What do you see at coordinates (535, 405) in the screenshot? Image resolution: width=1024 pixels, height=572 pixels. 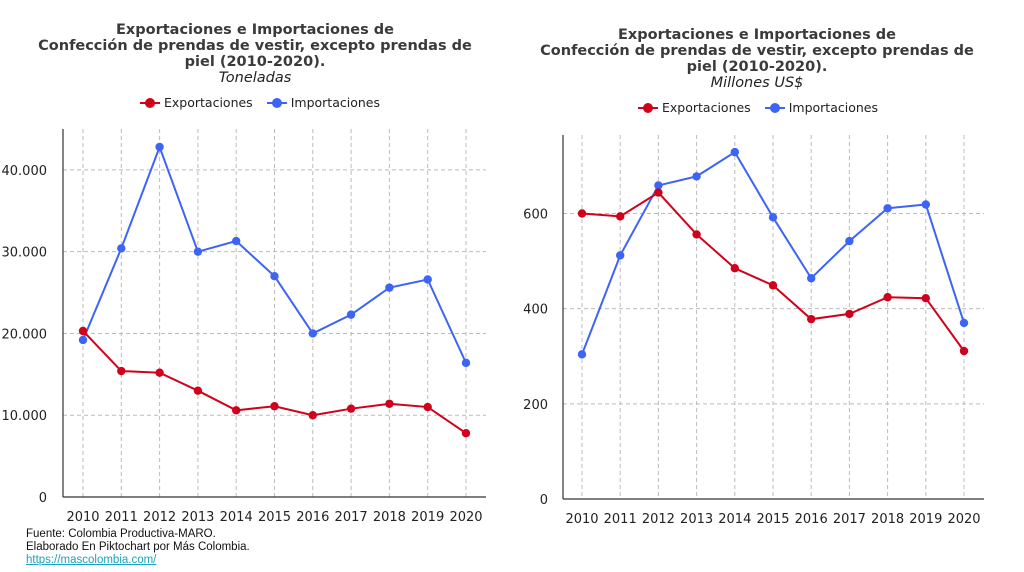 I see `y-tick-label: 200` at bounding box center [535, 405].